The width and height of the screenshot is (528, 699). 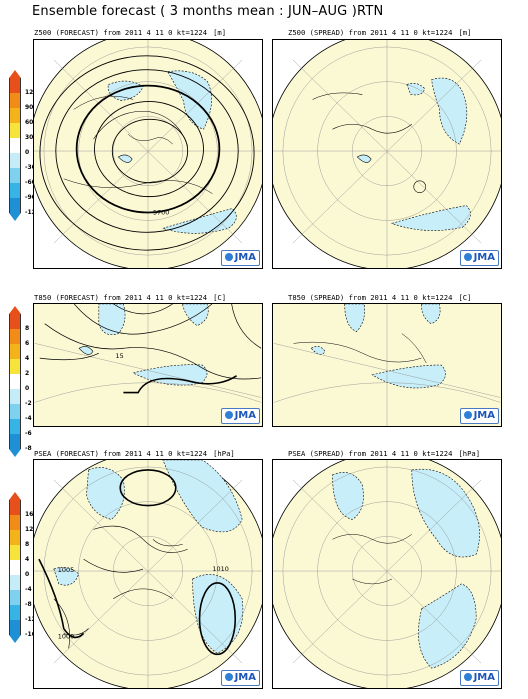 What do you see at coordinates (32, 212) in the screenshot?
I see `colorbar-tick-label: -120` at bounding box center [32, 212].